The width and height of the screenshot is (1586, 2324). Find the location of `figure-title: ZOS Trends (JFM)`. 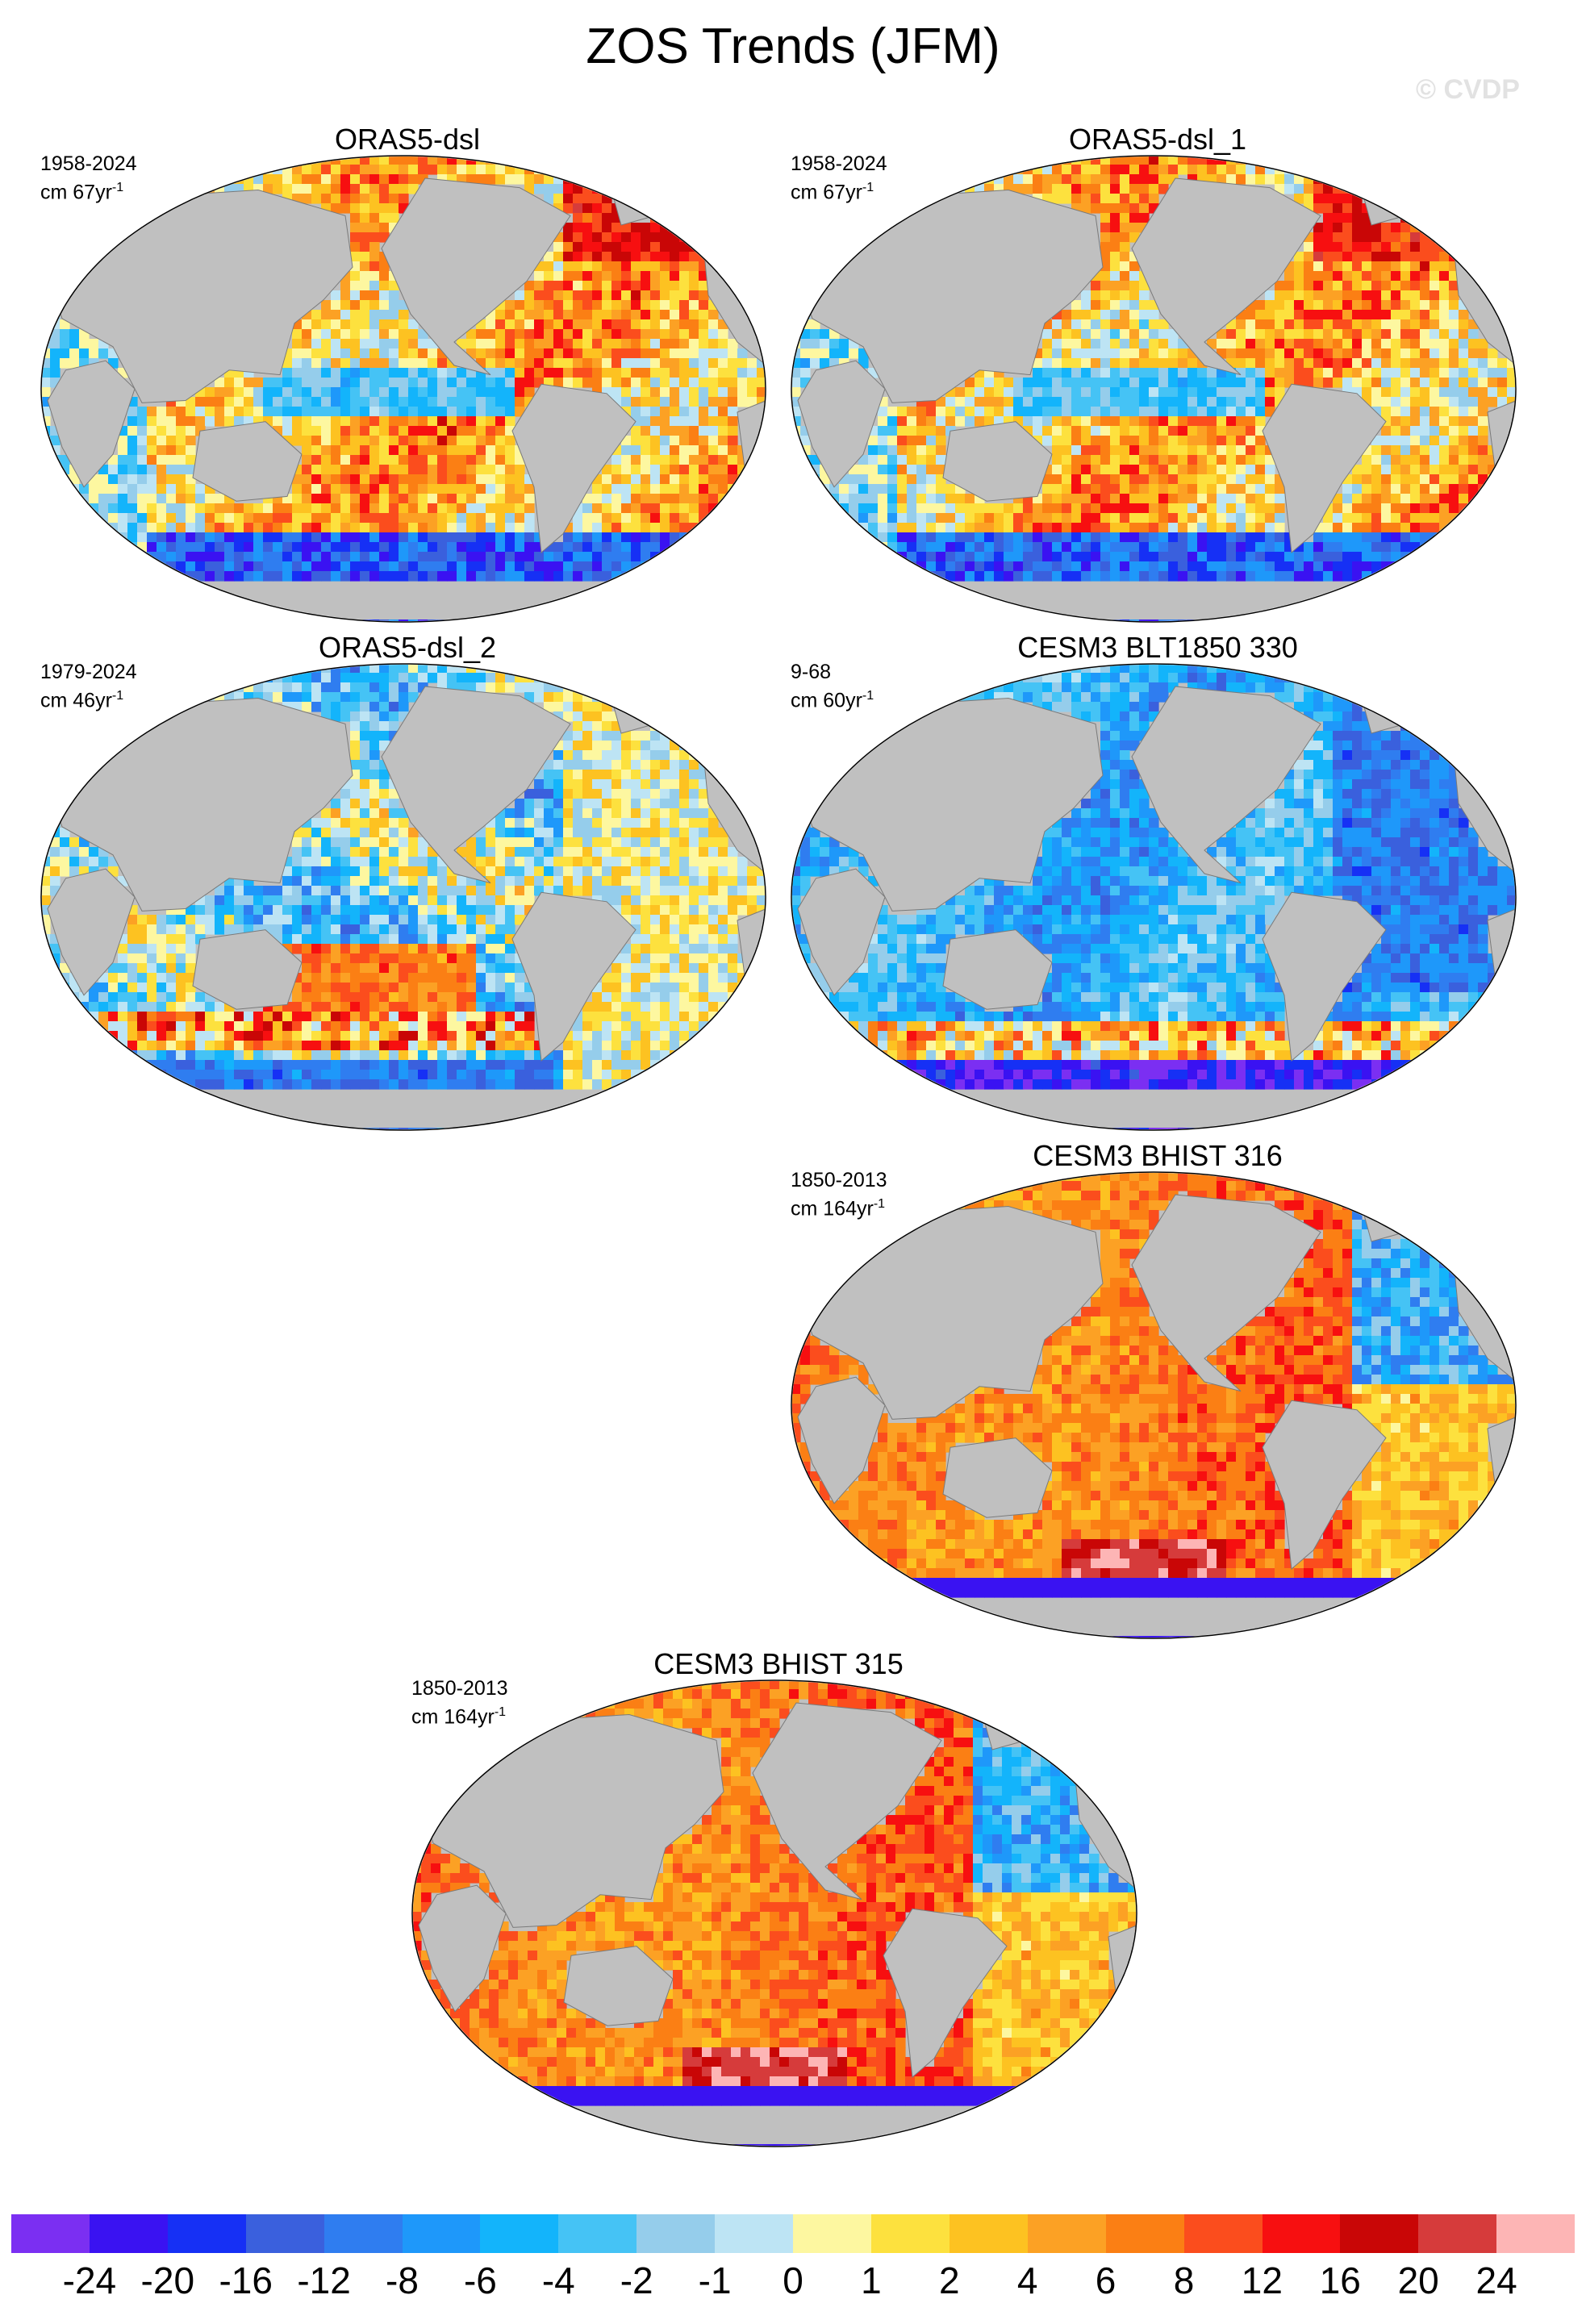

figure-title: ZOS Trends (JFM) is located at coordinates (793, 46).